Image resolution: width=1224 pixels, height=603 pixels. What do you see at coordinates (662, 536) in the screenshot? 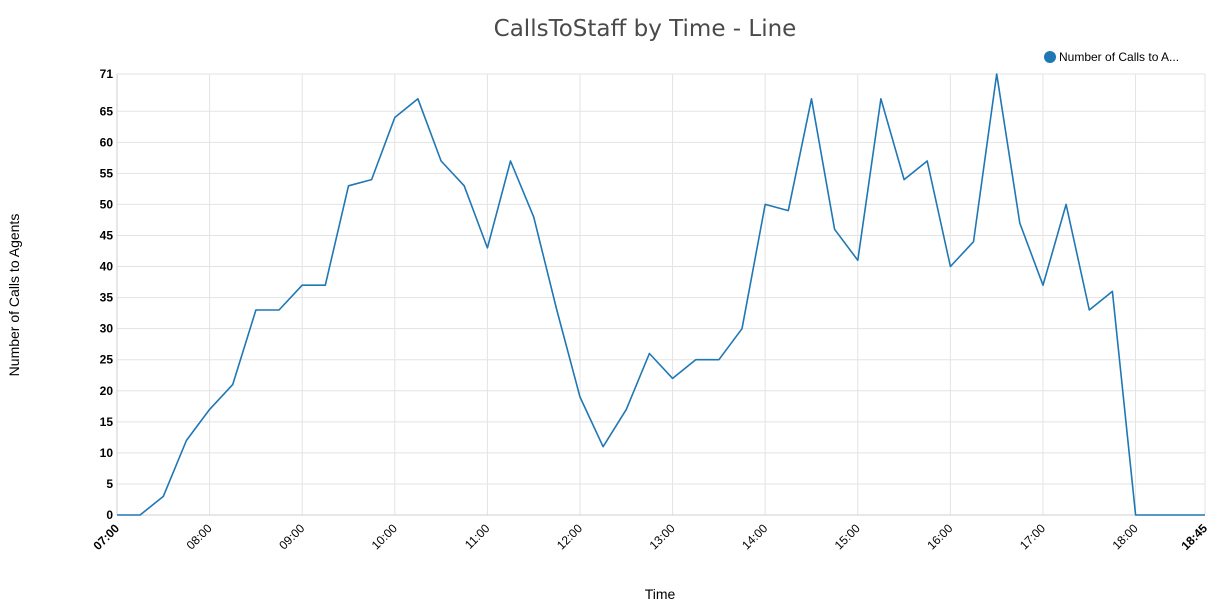
I see `x-tick-label: 13:00` at bounding box center [662, 536].